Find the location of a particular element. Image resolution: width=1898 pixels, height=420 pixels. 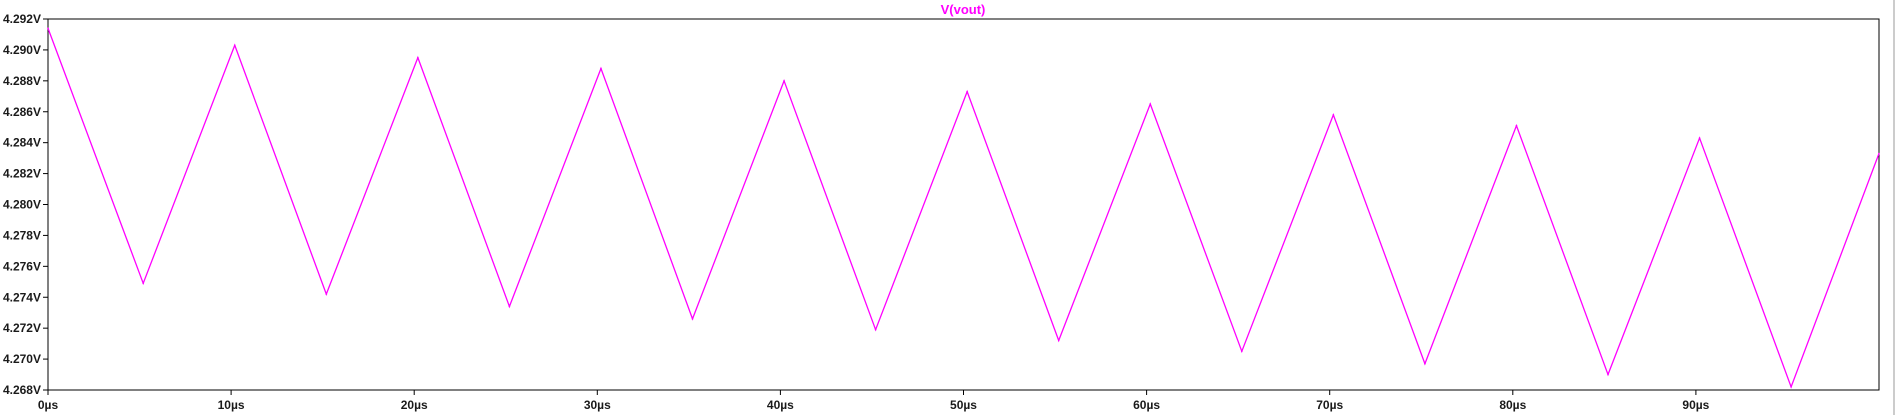

y-tick-label: 4.290V is located at coordinates (22, 50).